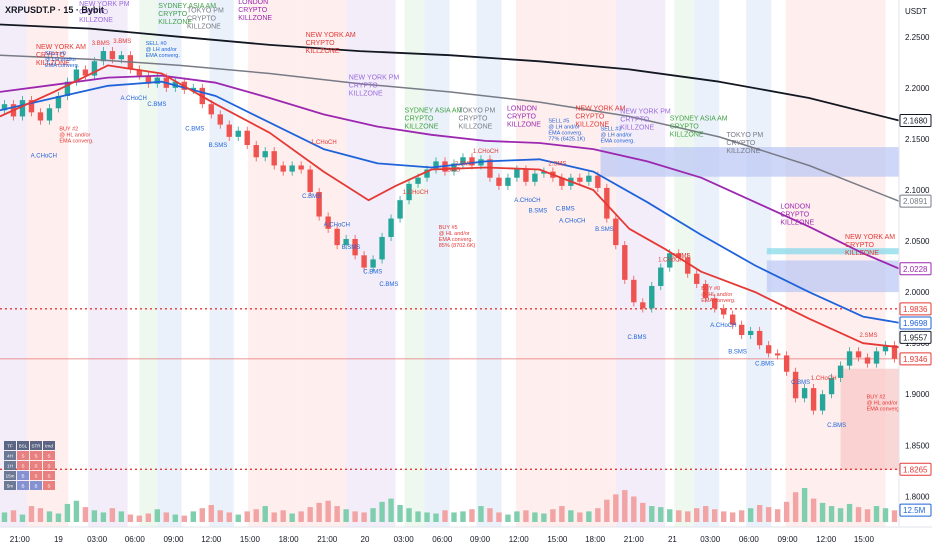  I want to click on symbol-header: XRPUSDT.P · 15 · Bybit, so click(54, 10).